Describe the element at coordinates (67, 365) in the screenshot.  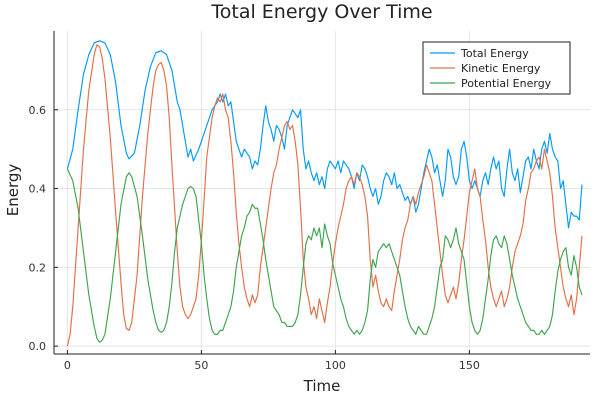
I see `x-tick-label: 0` at that location.